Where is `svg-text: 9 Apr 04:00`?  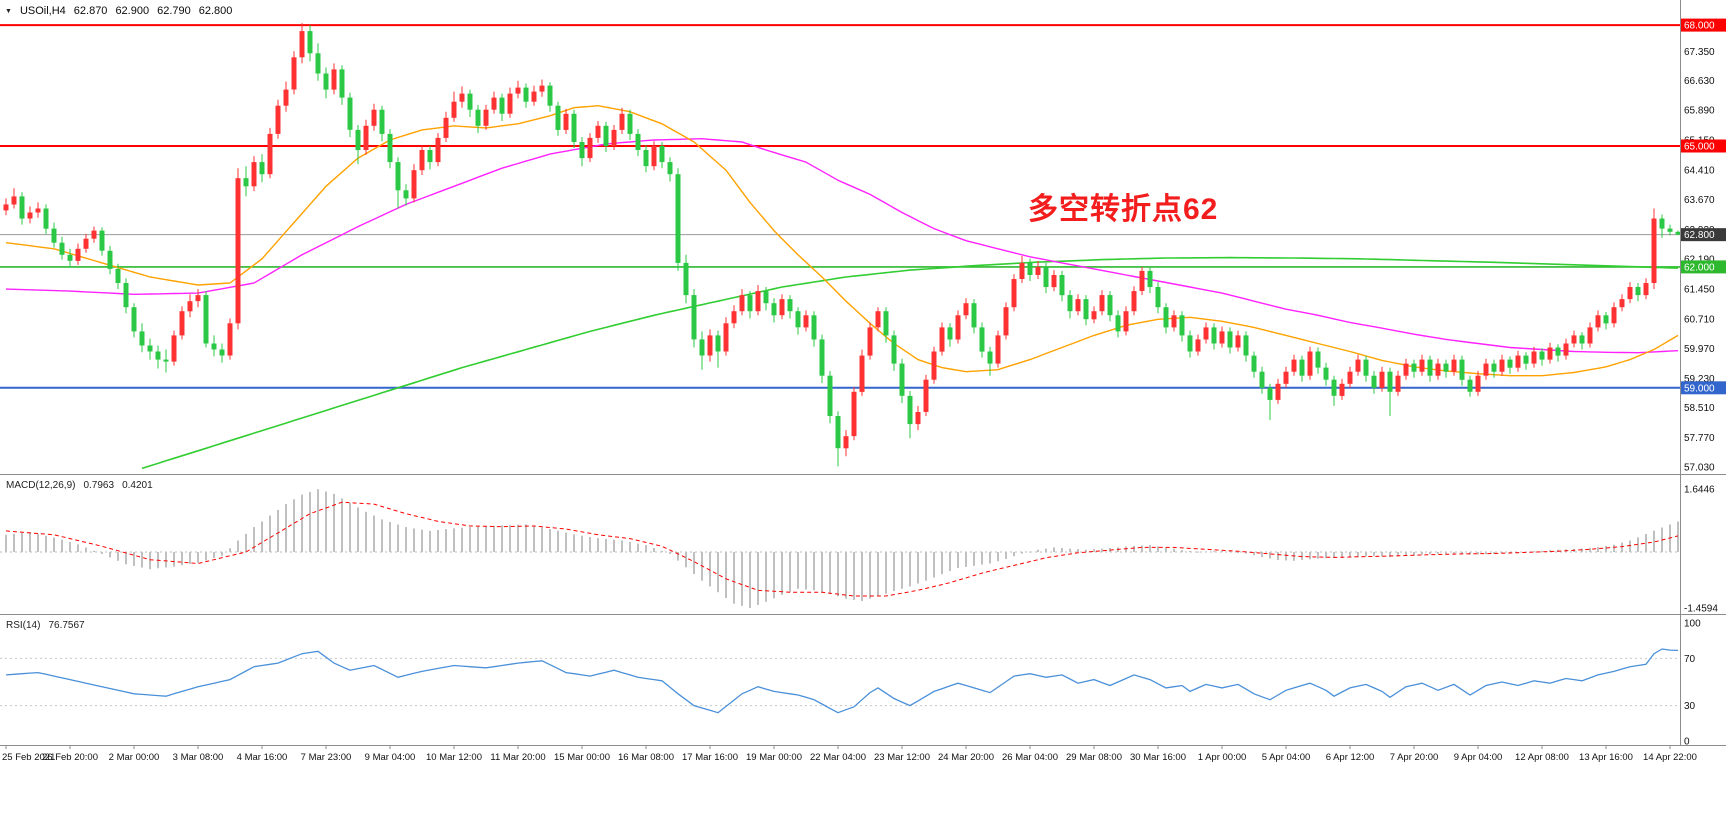 svg-text: 9 Apr 04:00 is located at coordinates (1478, 757).